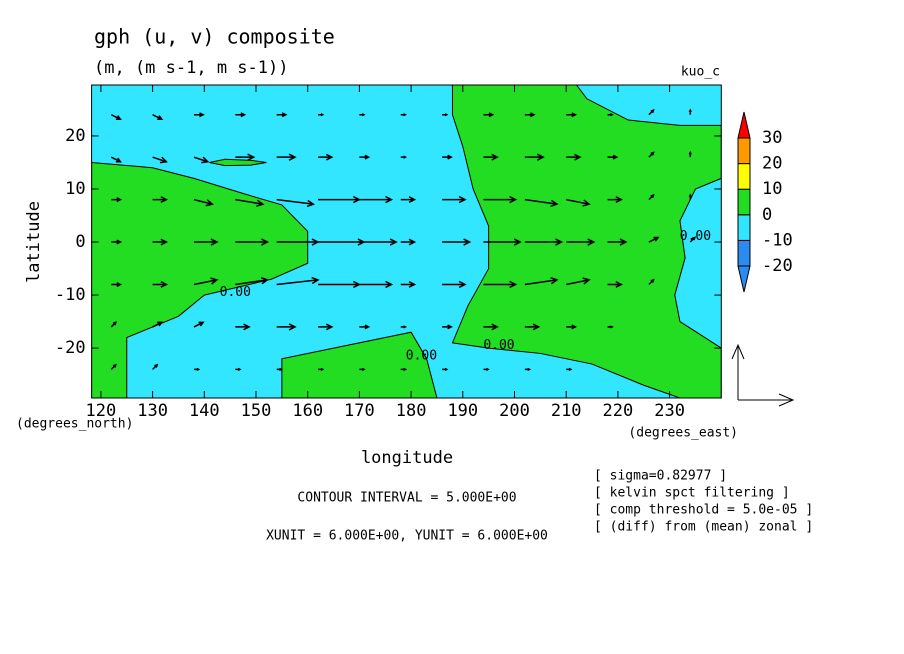  I want to click on x-tick-label: 120, so click(101, 411).